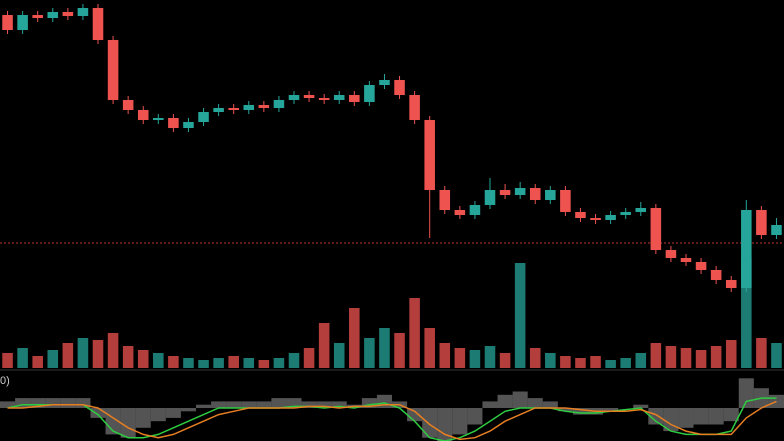  What do you see at coordinates (392, 419) in the screenshot?
I see `indicator-line` at bounding box center [392, 419].